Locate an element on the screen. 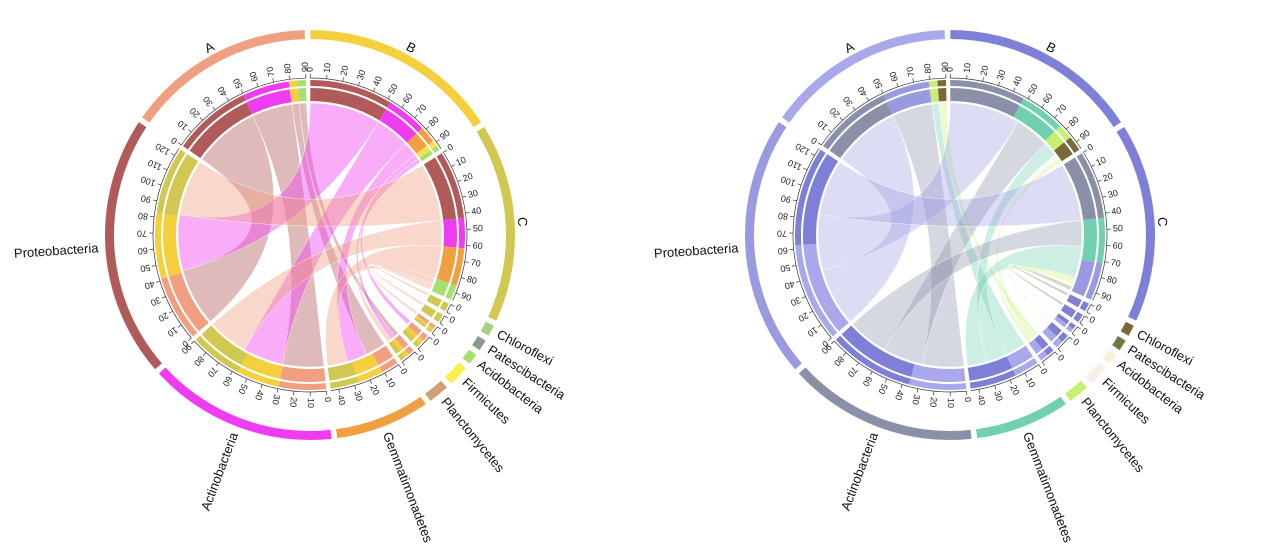  tick-label: 90 is located at coordinates (827, 349).